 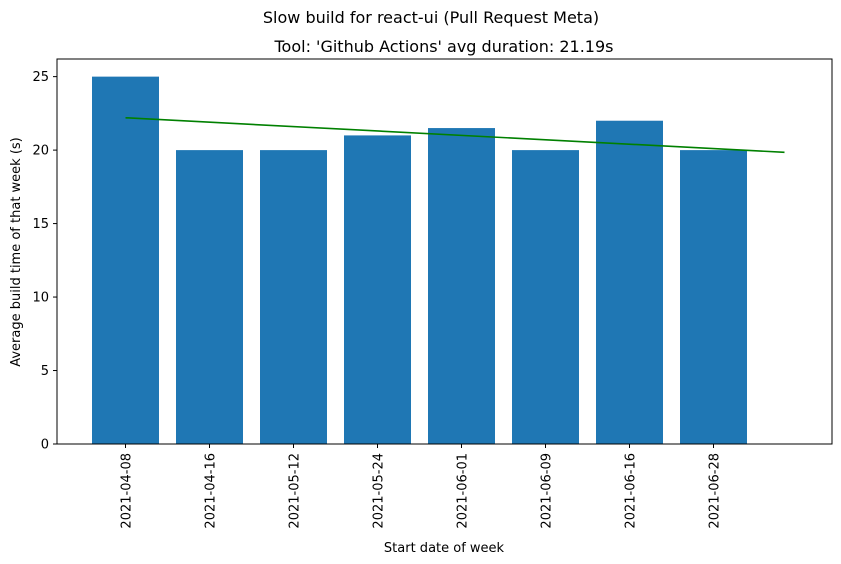 I want to click on y-tick-label: 10, so click(x=40, y=298).